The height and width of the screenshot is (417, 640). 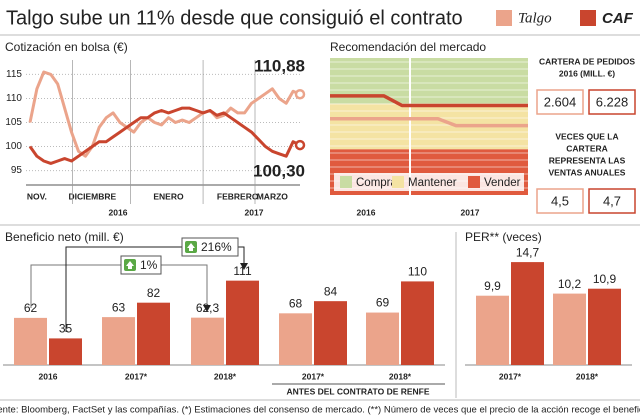 I want to click on value-label: 63, so click(x=119, y=307).